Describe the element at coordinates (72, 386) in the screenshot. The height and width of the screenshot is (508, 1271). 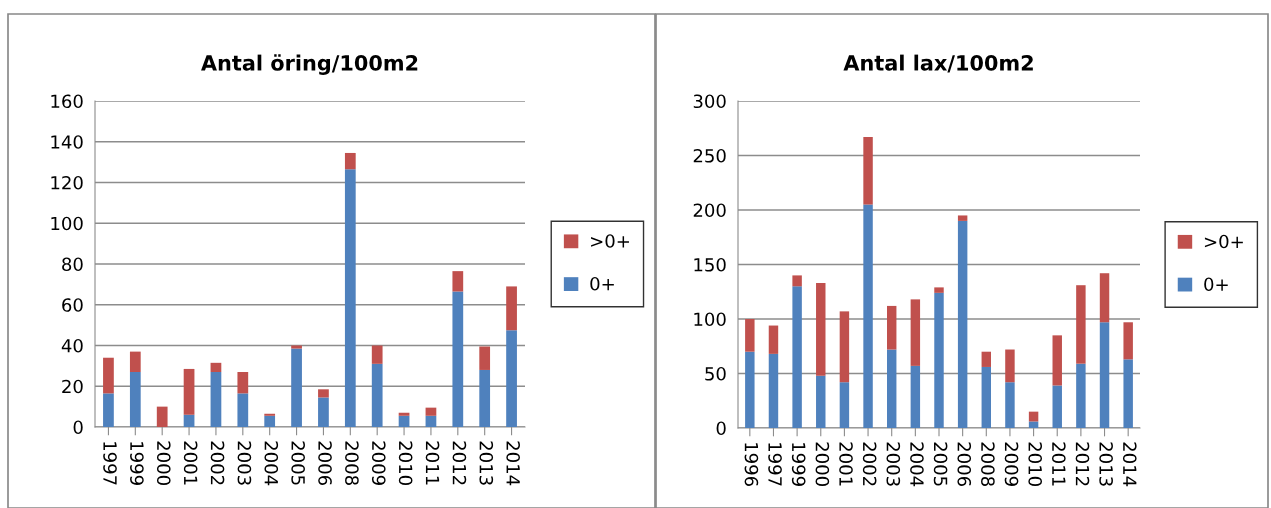
I see `y-tick-label: 20` at that location.